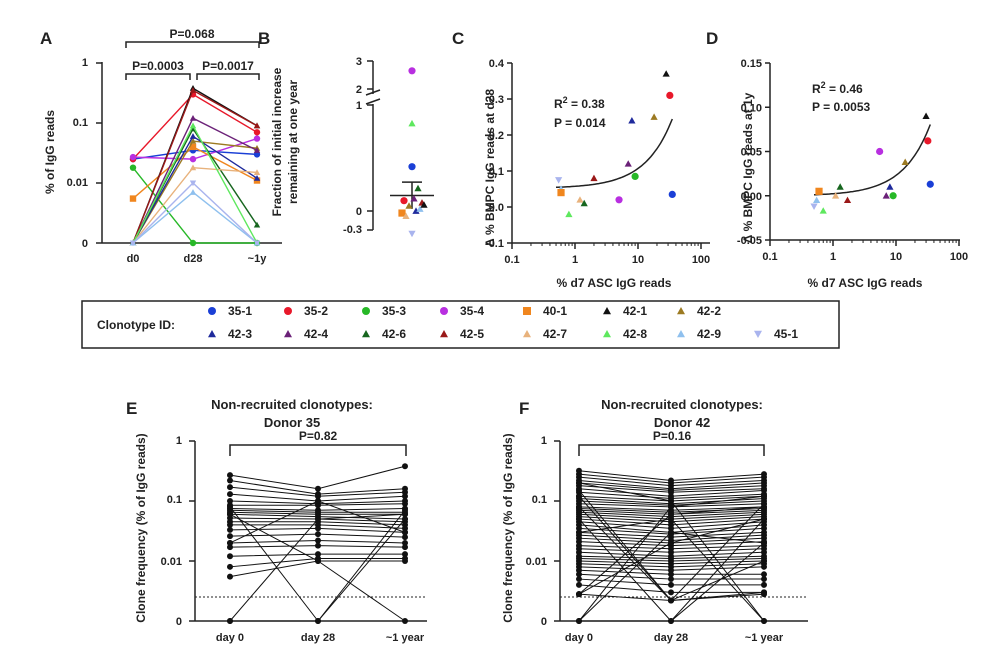  I want to click on panel-e-ytick: 0.1, so click(174, 500).